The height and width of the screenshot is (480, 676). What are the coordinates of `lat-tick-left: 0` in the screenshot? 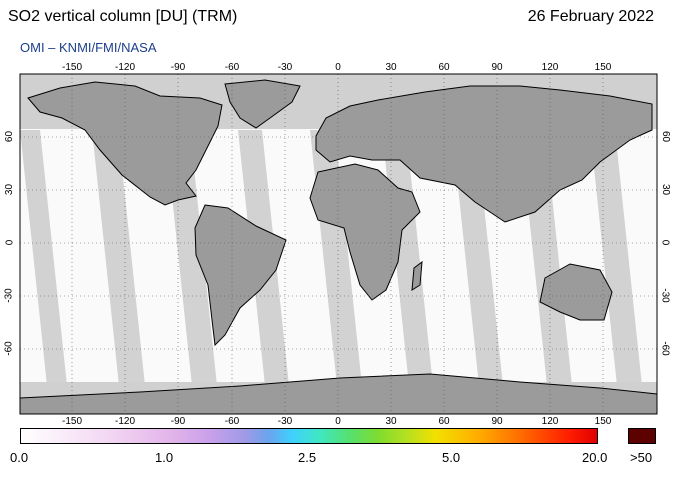 It's located at (10, 242).